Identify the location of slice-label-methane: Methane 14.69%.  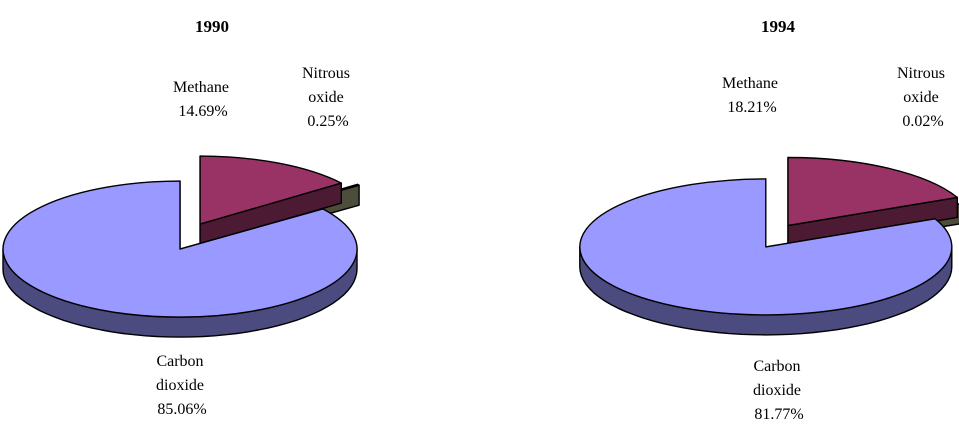
(203, 99).